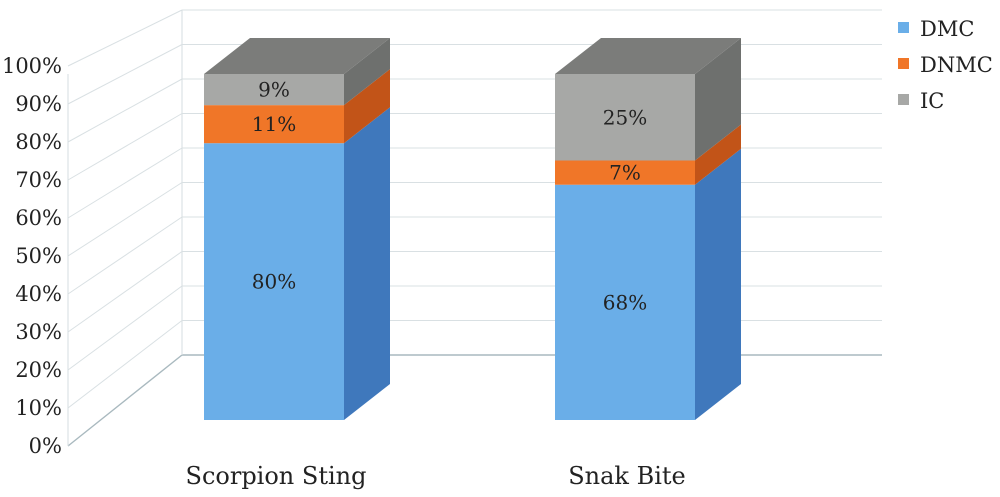 The width and height of the screenshot is (1000, 497). Describe the element at coordinates (903, 99) in the screenshot. I see `legend-swatch-ic` at that location.